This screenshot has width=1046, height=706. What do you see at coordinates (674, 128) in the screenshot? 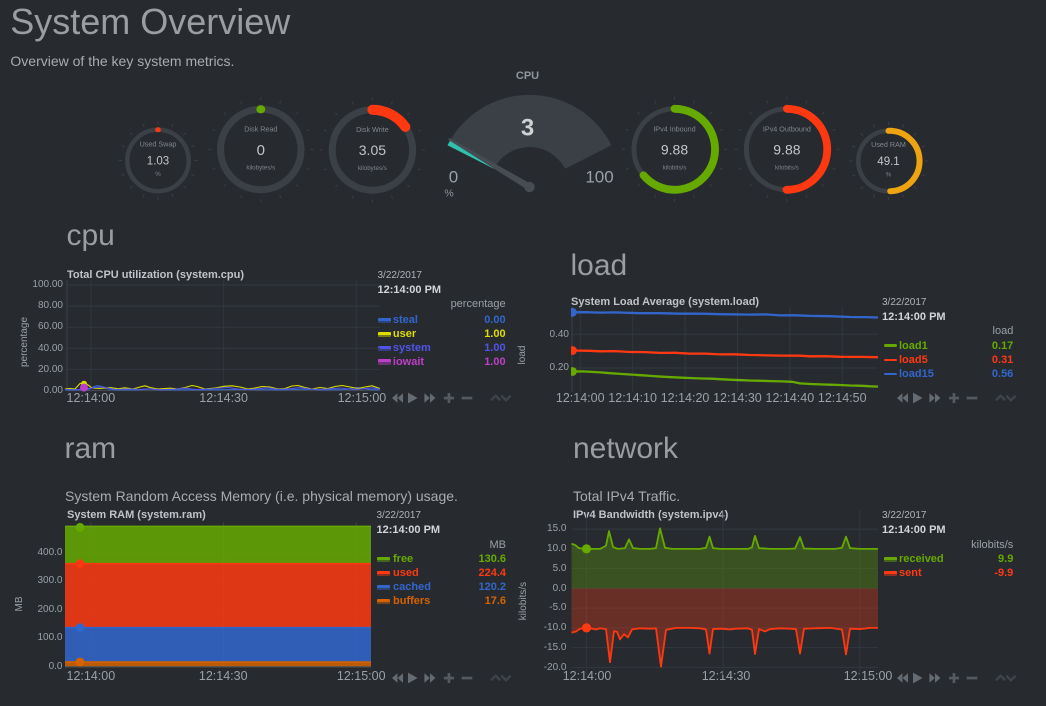
I see `svg-text: IPv4 Inbound` at bounding box center [674, 128].